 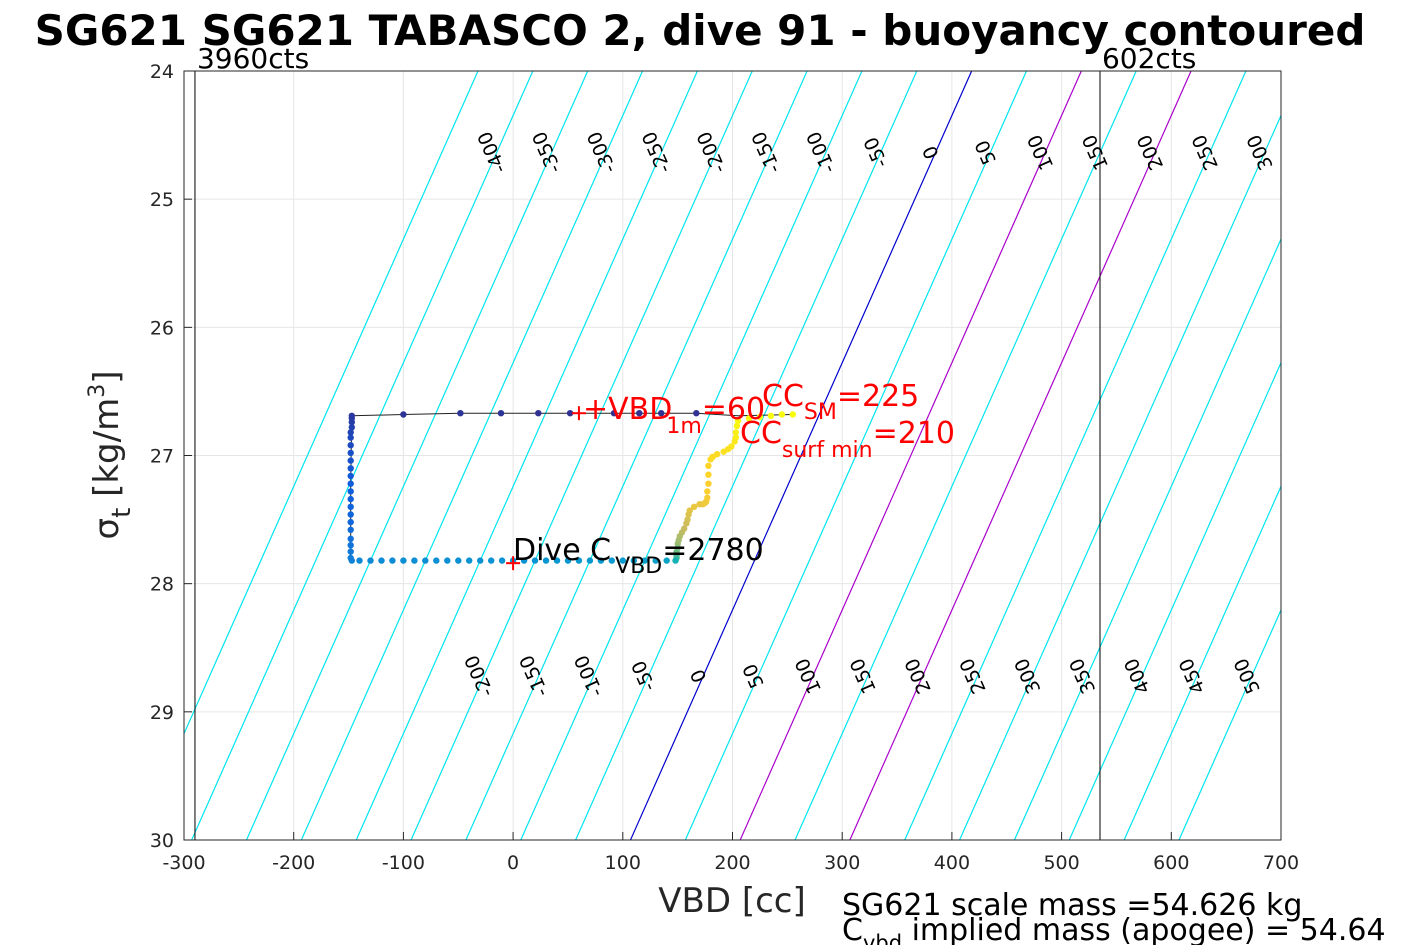 I want to click on x-ticks: -300 -200 -100 0 100 200 300 400 500 600 700, so click(x=730, y=853).